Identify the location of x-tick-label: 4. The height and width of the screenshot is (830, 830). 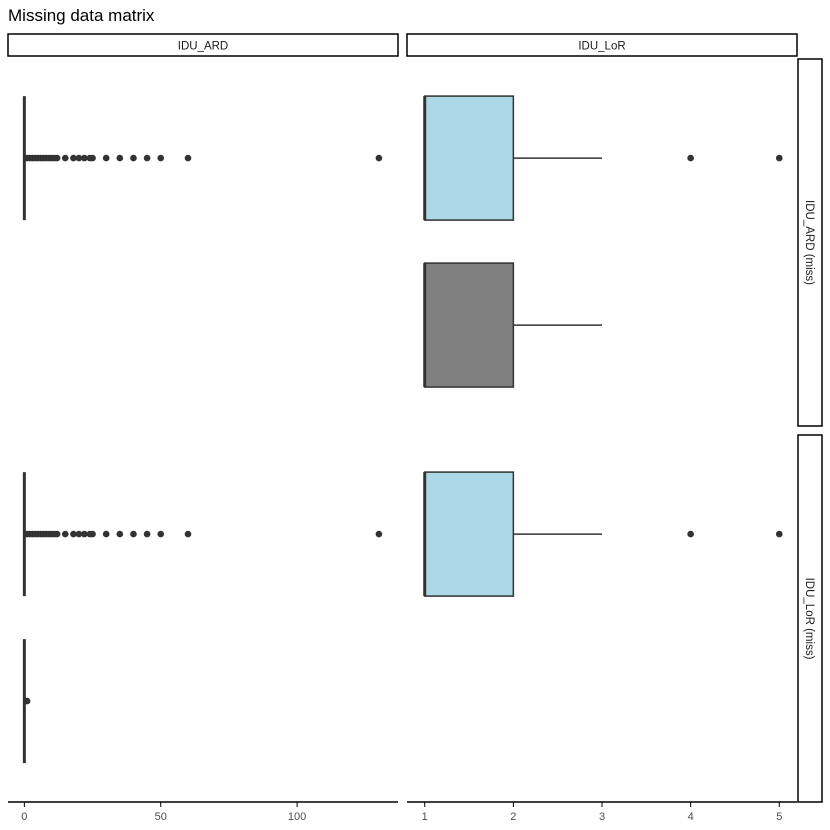
(691, 817).